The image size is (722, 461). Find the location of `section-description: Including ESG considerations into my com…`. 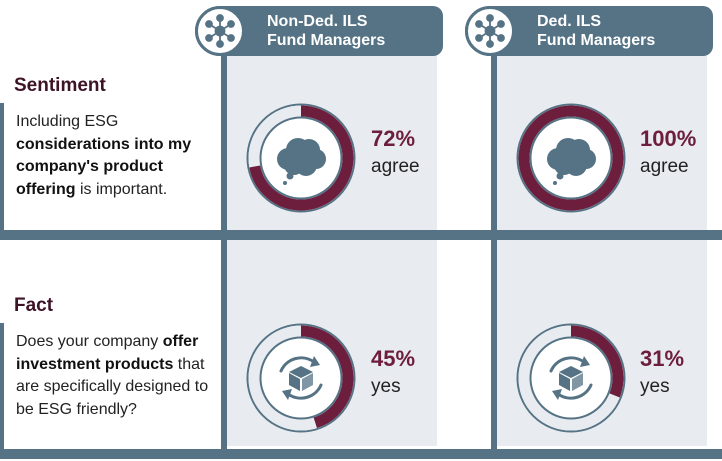

section-description: Including ESG considerations into my com… is located at coordinates (113, 156).